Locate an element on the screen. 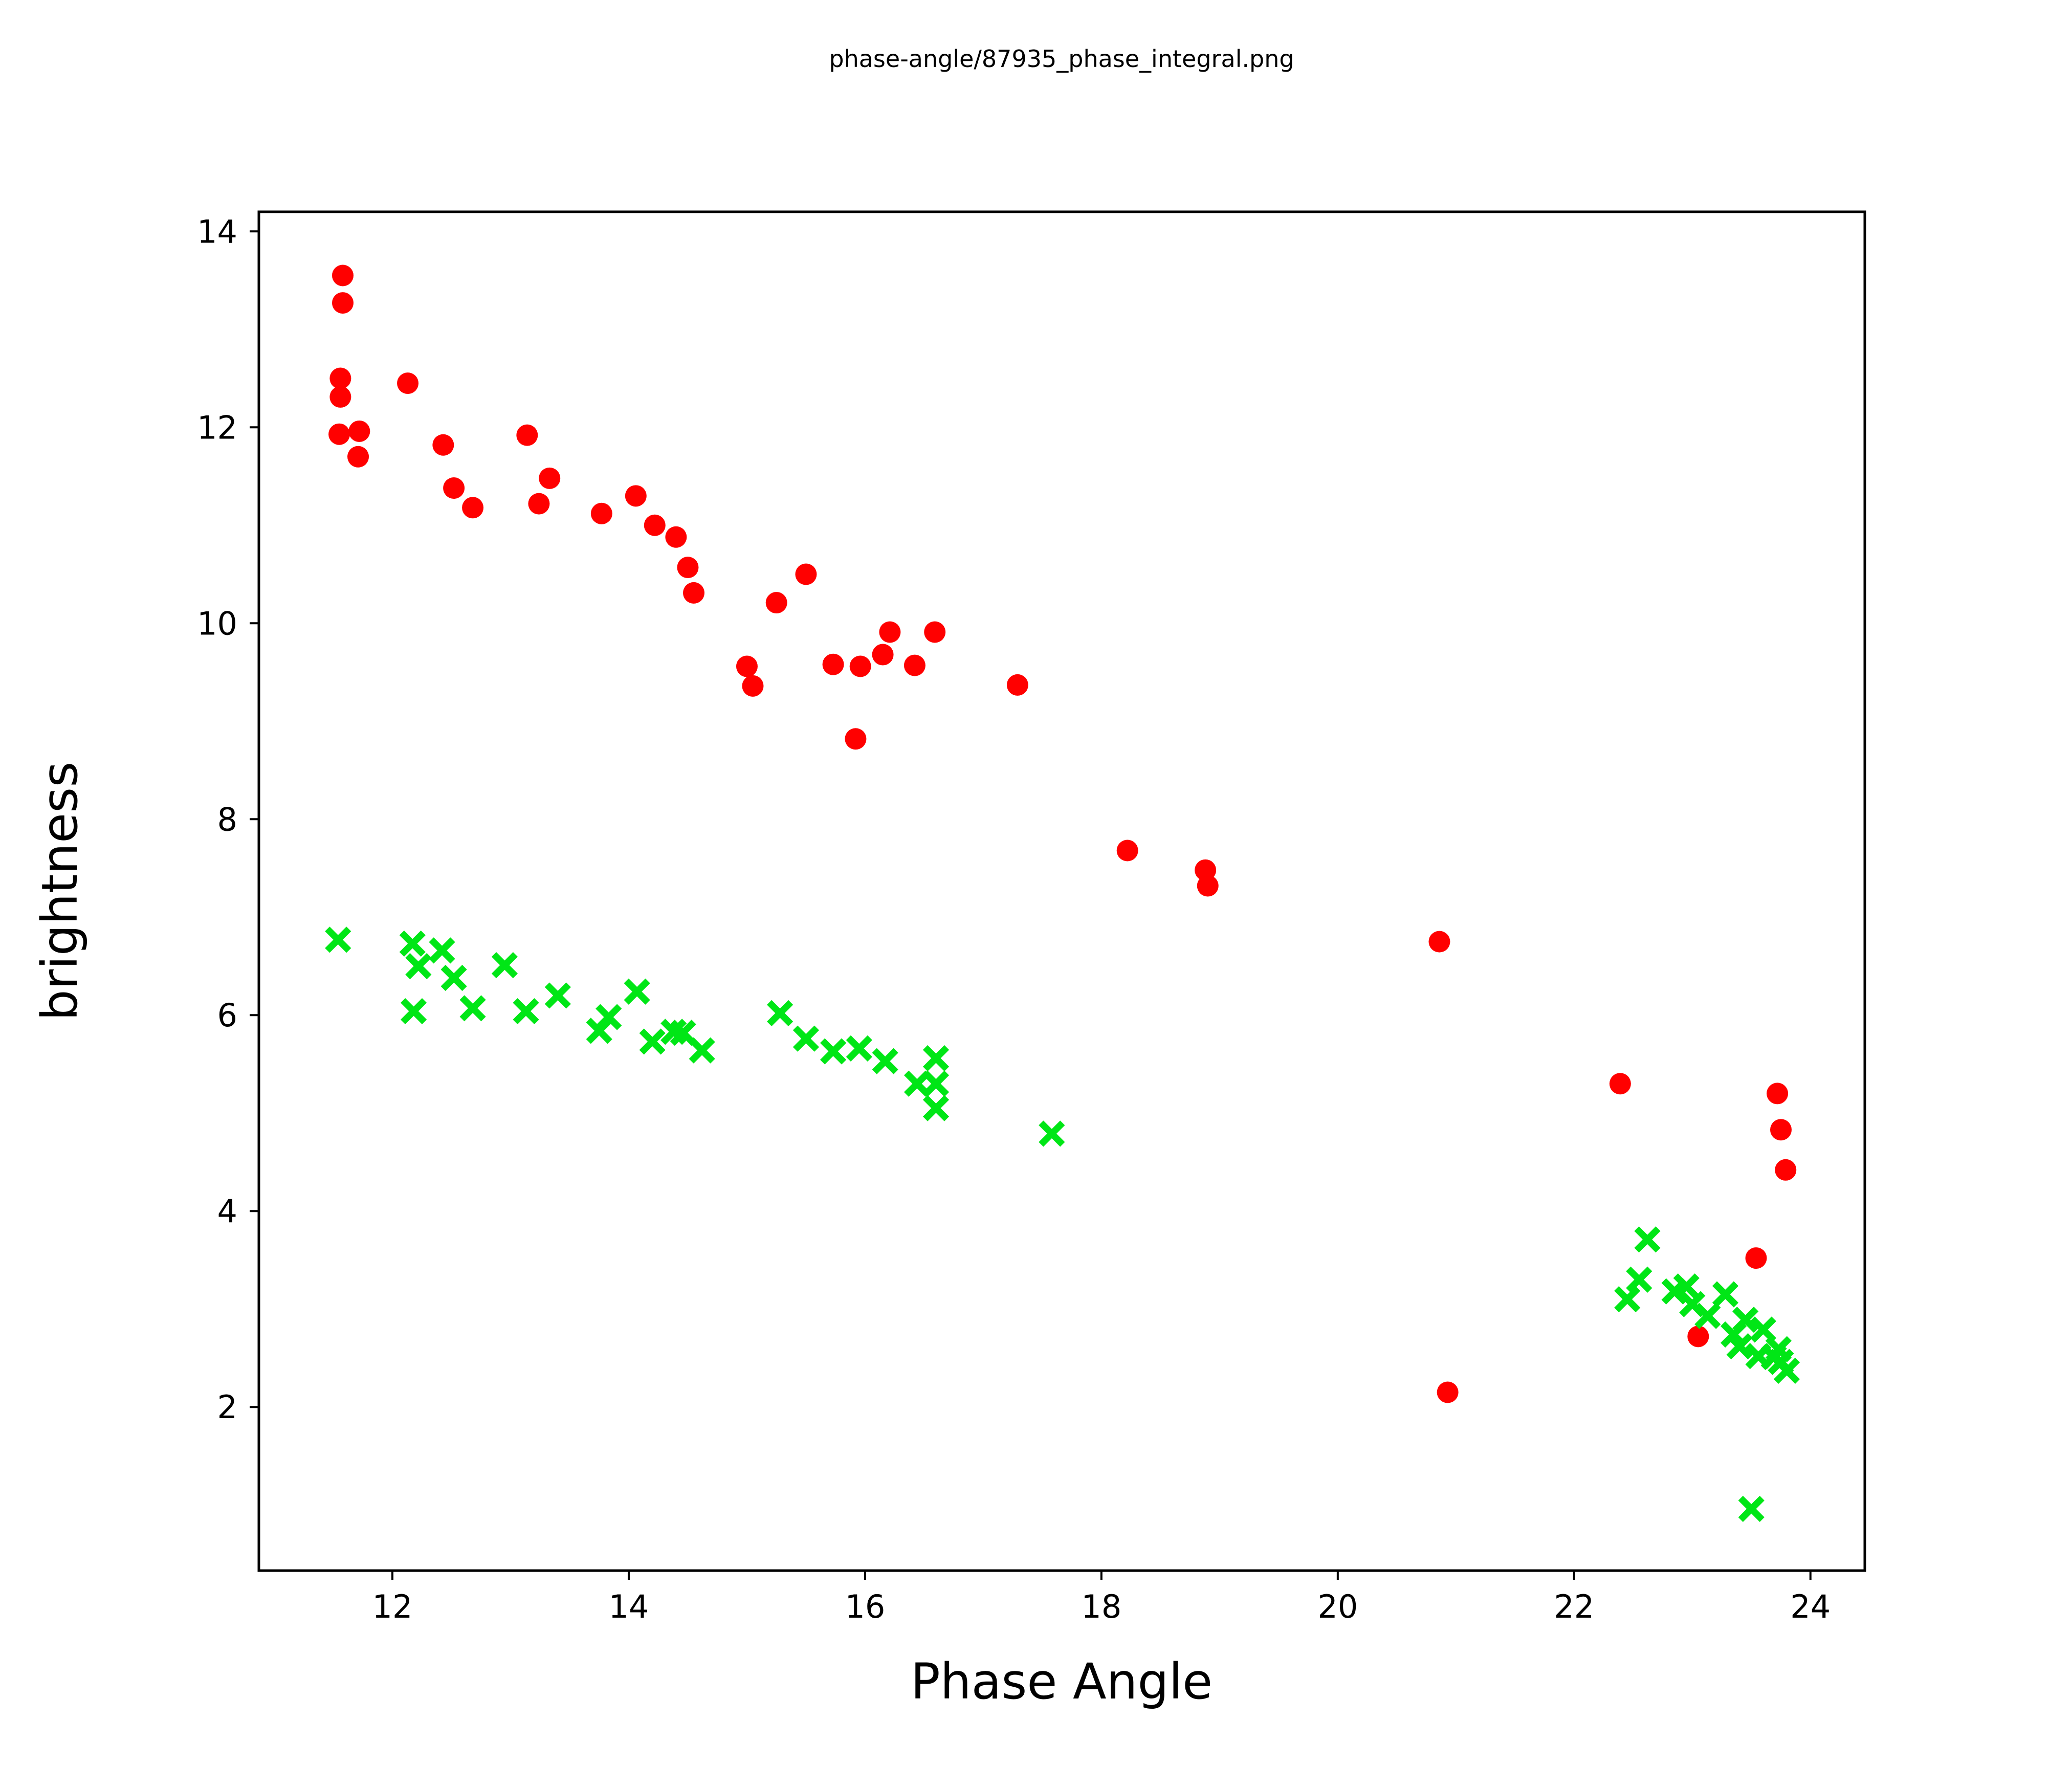  x-tick-label: 18 is located at coordinates (1101, 1606).